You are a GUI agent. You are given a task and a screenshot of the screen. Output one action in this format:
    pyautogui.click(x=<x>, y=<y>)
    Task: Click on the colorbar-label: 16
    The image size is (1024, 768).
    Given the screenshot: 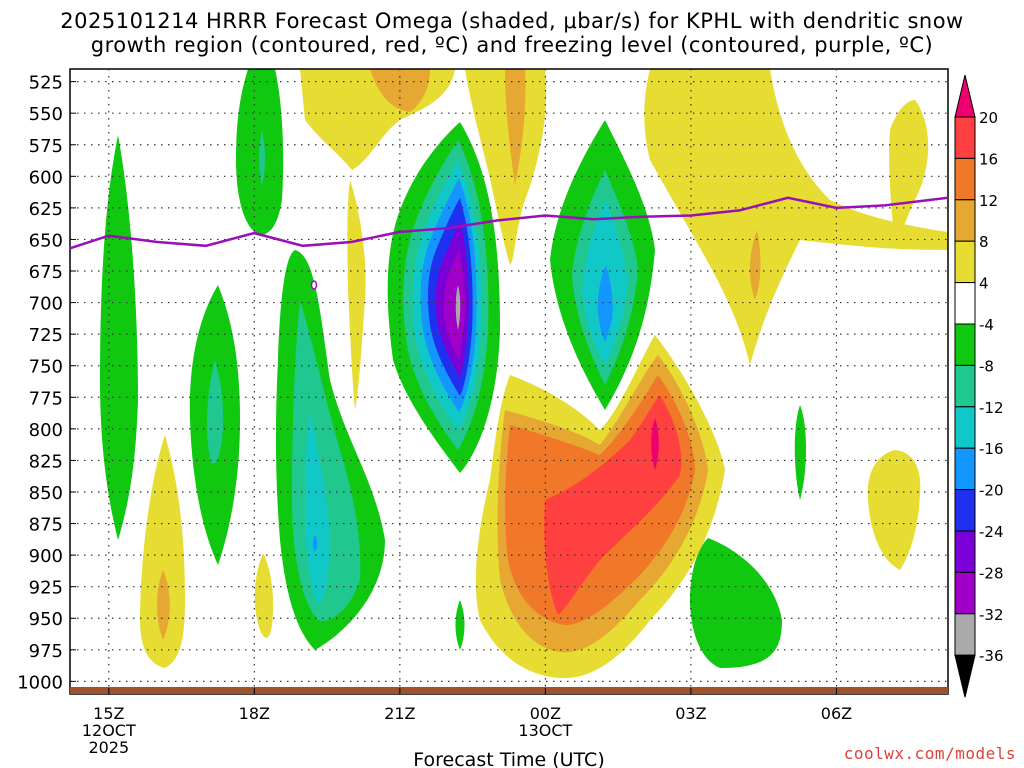 What is the action you would take?
    pyautogui.click(x=988, y=159)
    